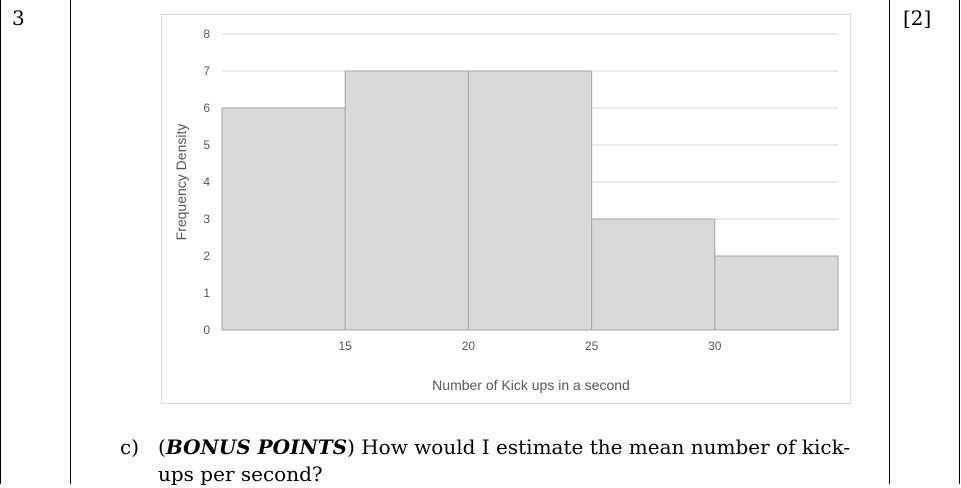 The width and height of the screenshot is (961, 488). I want to click on part-label: c), so click(130, 447).